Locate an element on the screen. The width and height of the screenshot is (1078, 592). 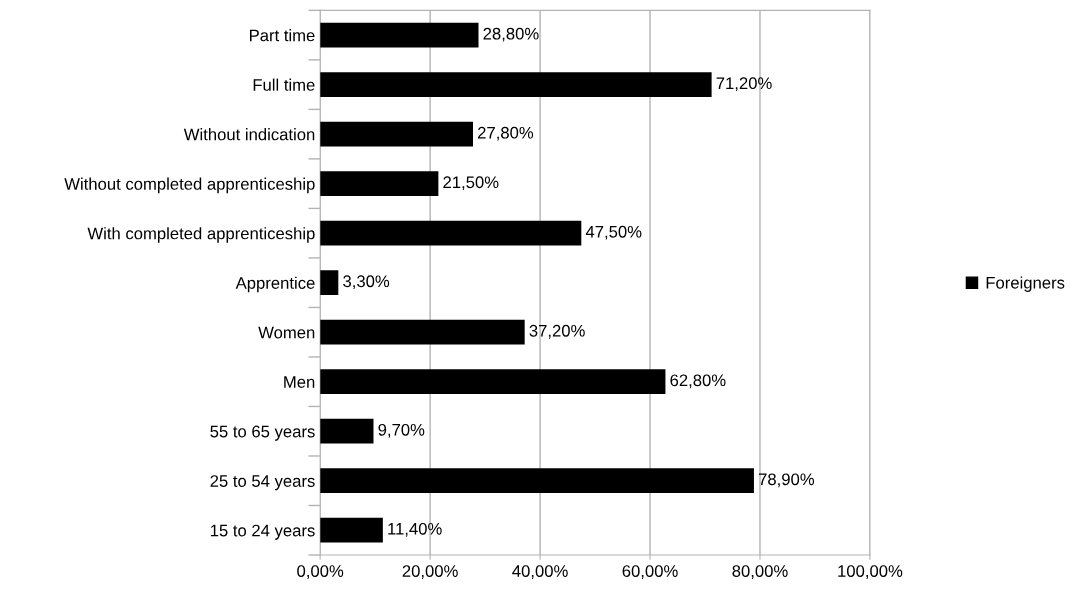
data-label: 37,20% is located at coordinates (557, 331).